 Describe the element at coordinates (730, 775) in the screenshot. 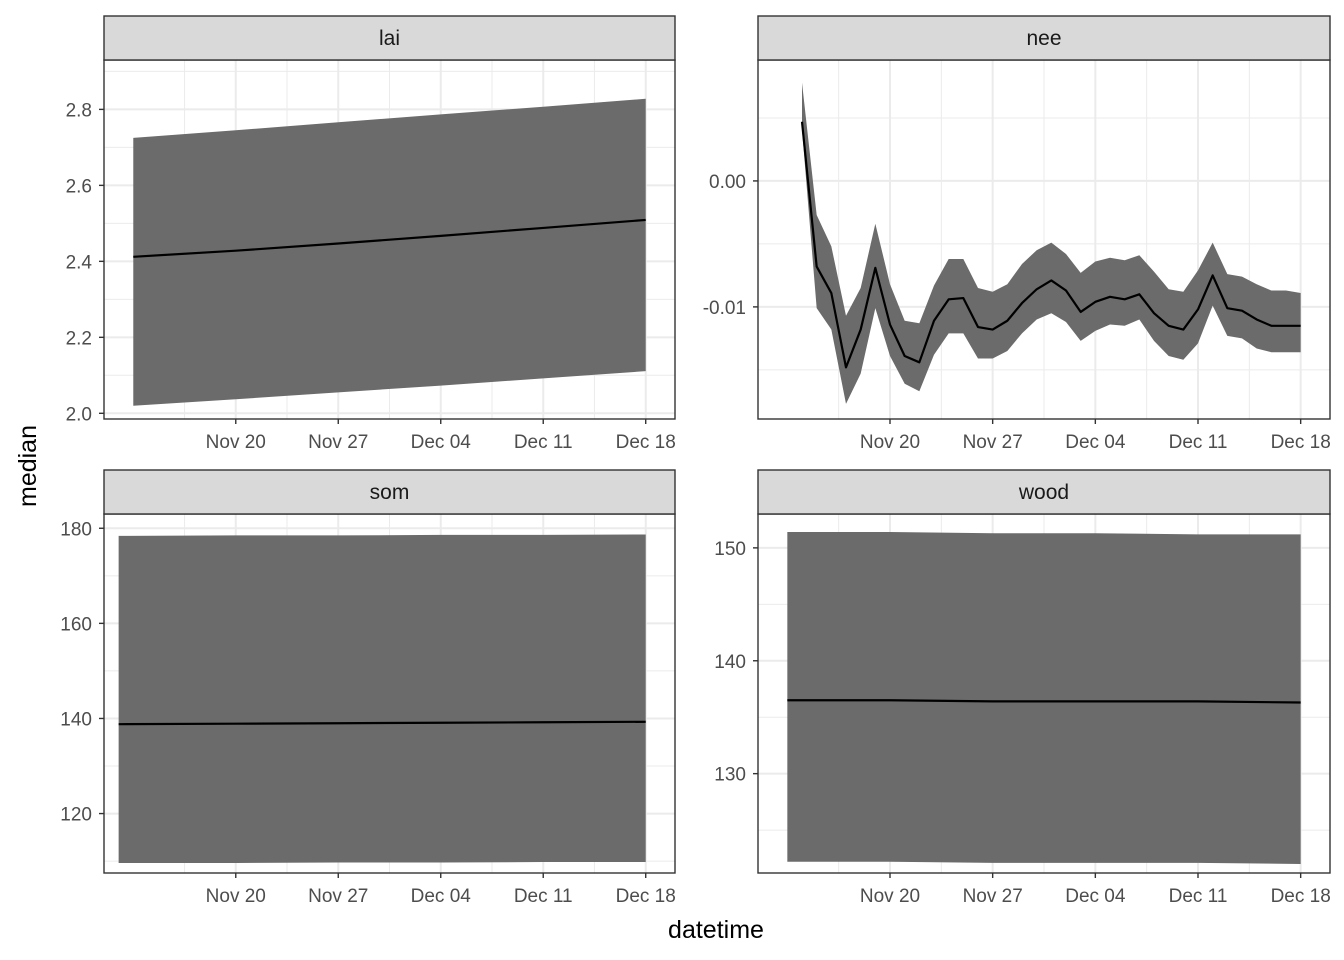

I see `y-tick-label: 130` at that location.